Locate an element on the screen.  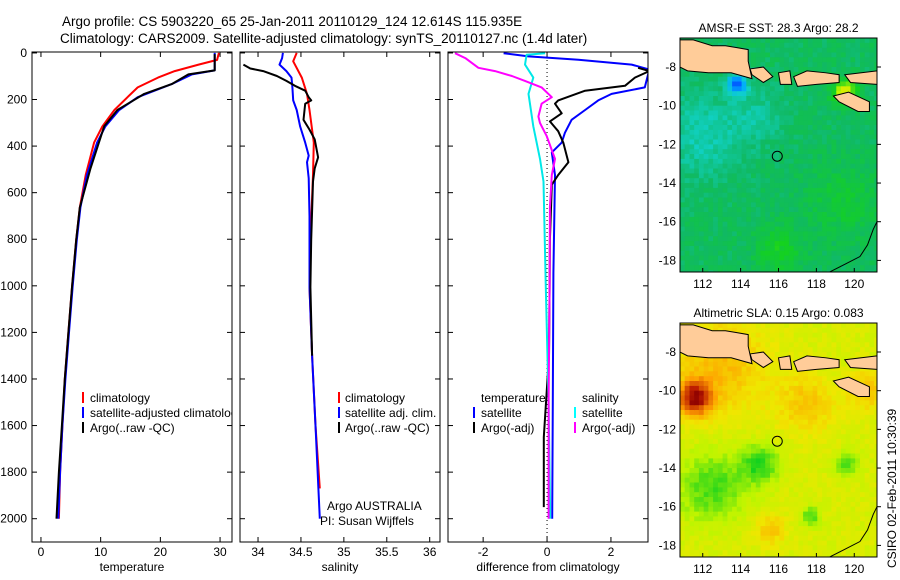
argo-program-label: Argo AUSTRALIA is located at coordinates (374, 506).